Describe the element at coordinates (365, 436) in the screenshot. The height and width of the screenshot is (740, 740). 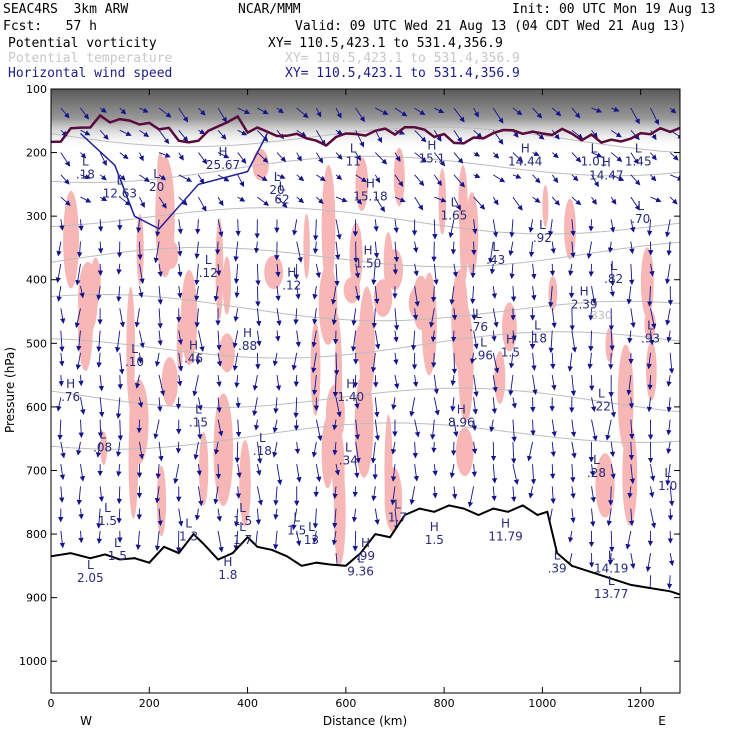
I see `theta-contour` at that location.